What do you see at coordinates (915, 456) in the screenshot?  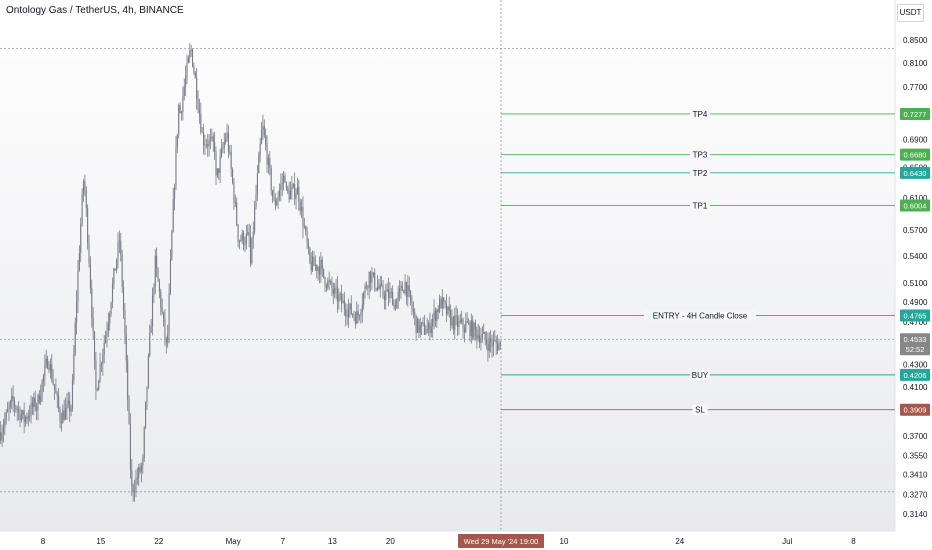 I see `price-tick-label: 0.3550` at bounding box center [915, 456].